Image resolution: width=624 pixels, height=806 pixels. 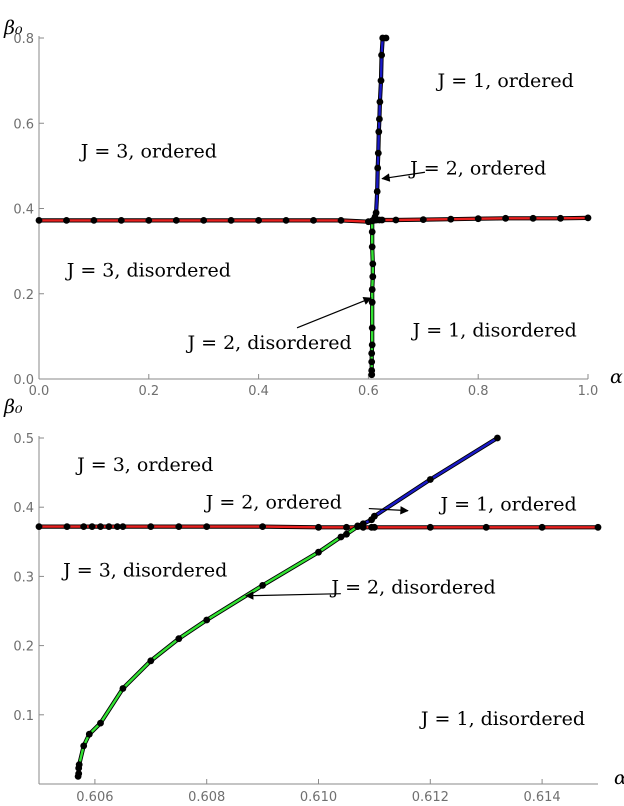 I want to click on y-tick-label: 0.1, so click(x=23, y=716).